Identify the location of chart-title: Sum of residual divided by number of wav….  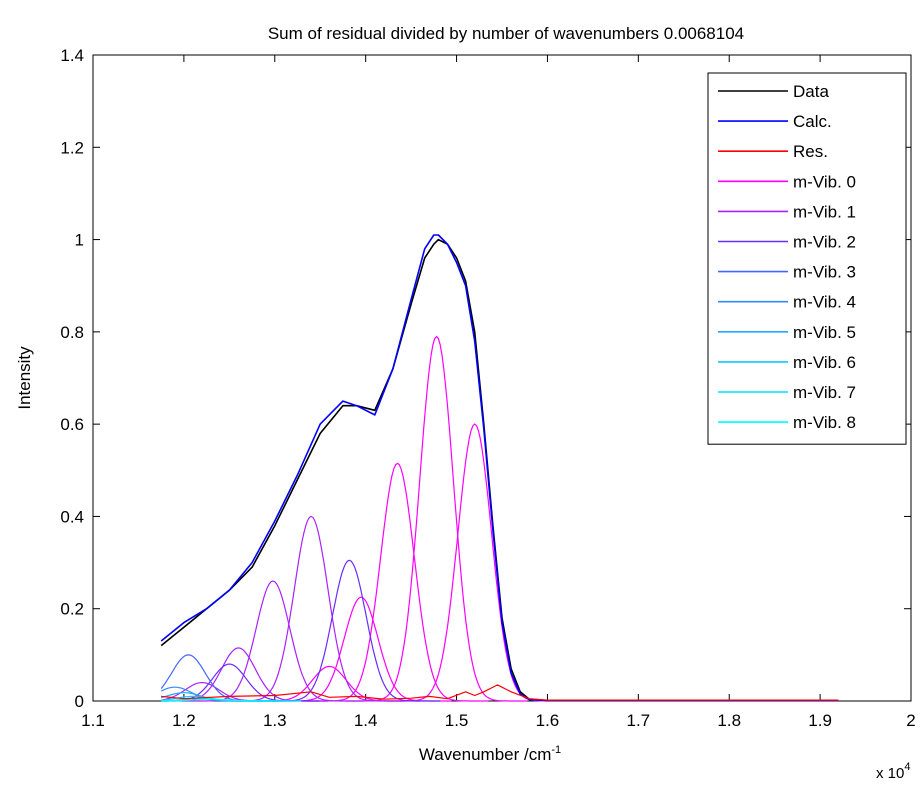
(506, 33).